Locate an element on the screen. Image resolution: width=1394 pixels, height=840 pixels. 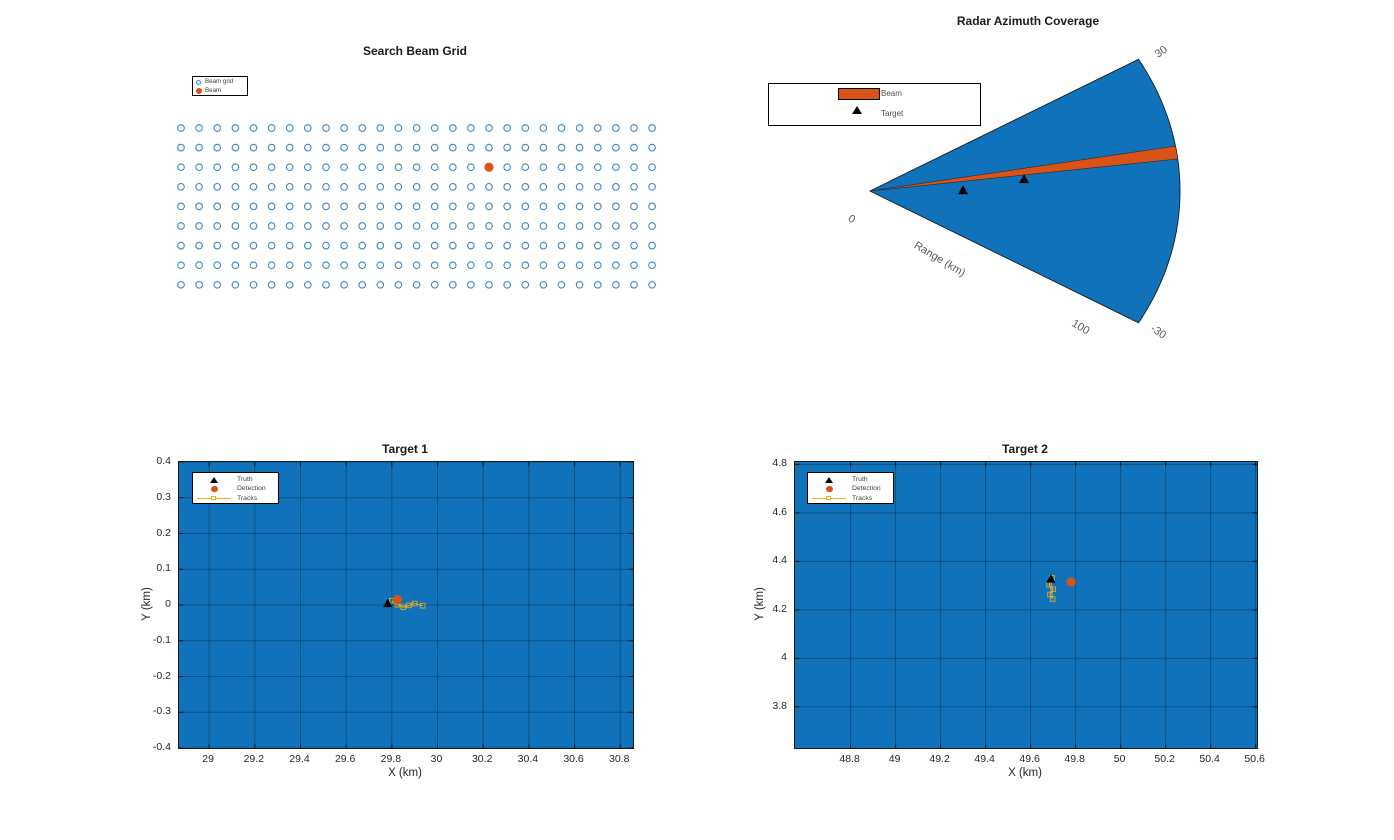
x-tick-label: 50.6 is located at coordinates (1254, 759).